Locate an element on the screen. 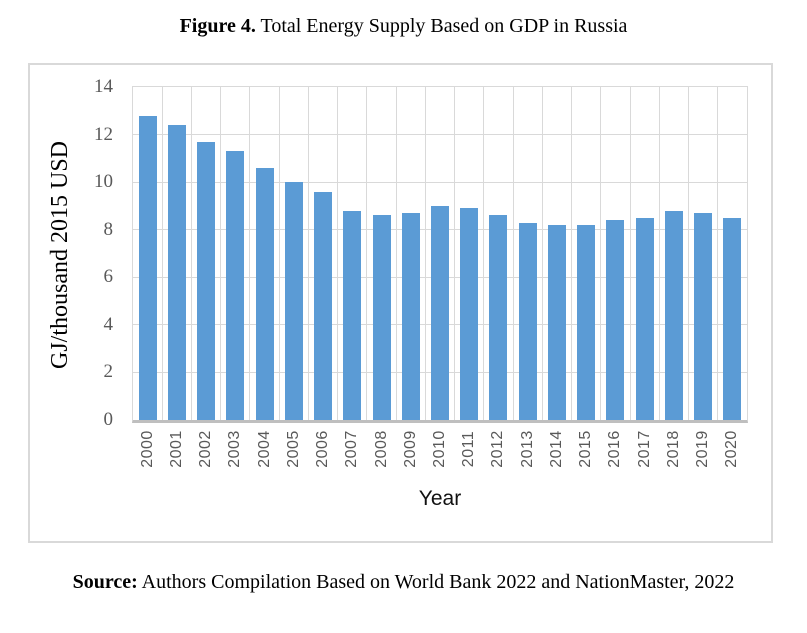 This screenshot has height=633, width=807. x-tick-label: 2005 is located at coordinates (293, 449).